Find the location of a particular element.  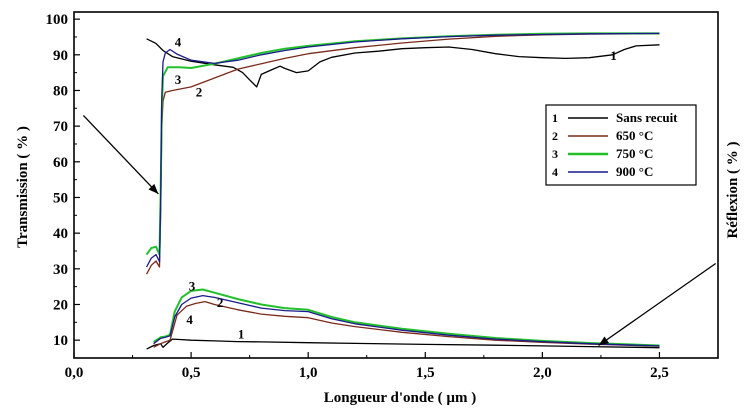

series-1-transmission-line is located at coordinates (403, 63).